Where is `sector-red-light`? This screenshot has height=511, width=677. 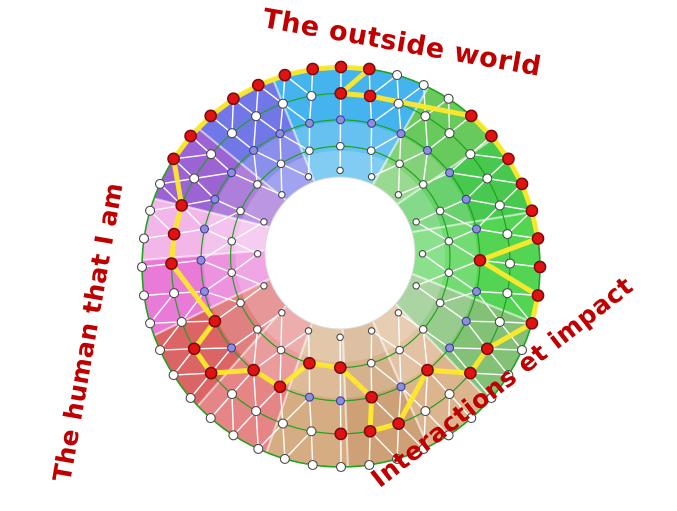
sector-red-light is located at coordinates (254, 379).